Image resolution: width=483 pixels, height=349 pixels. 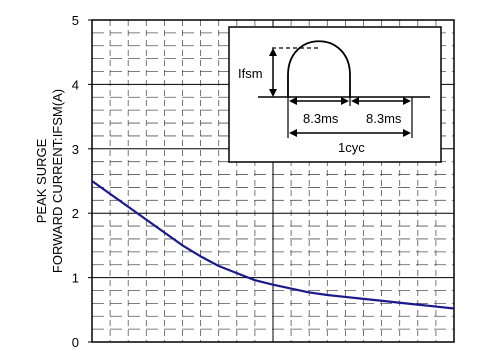 What do you see at coordinates (355, 101) in the screenshot?
I see `half2-arrow-left` at bounding box center [355, 101].